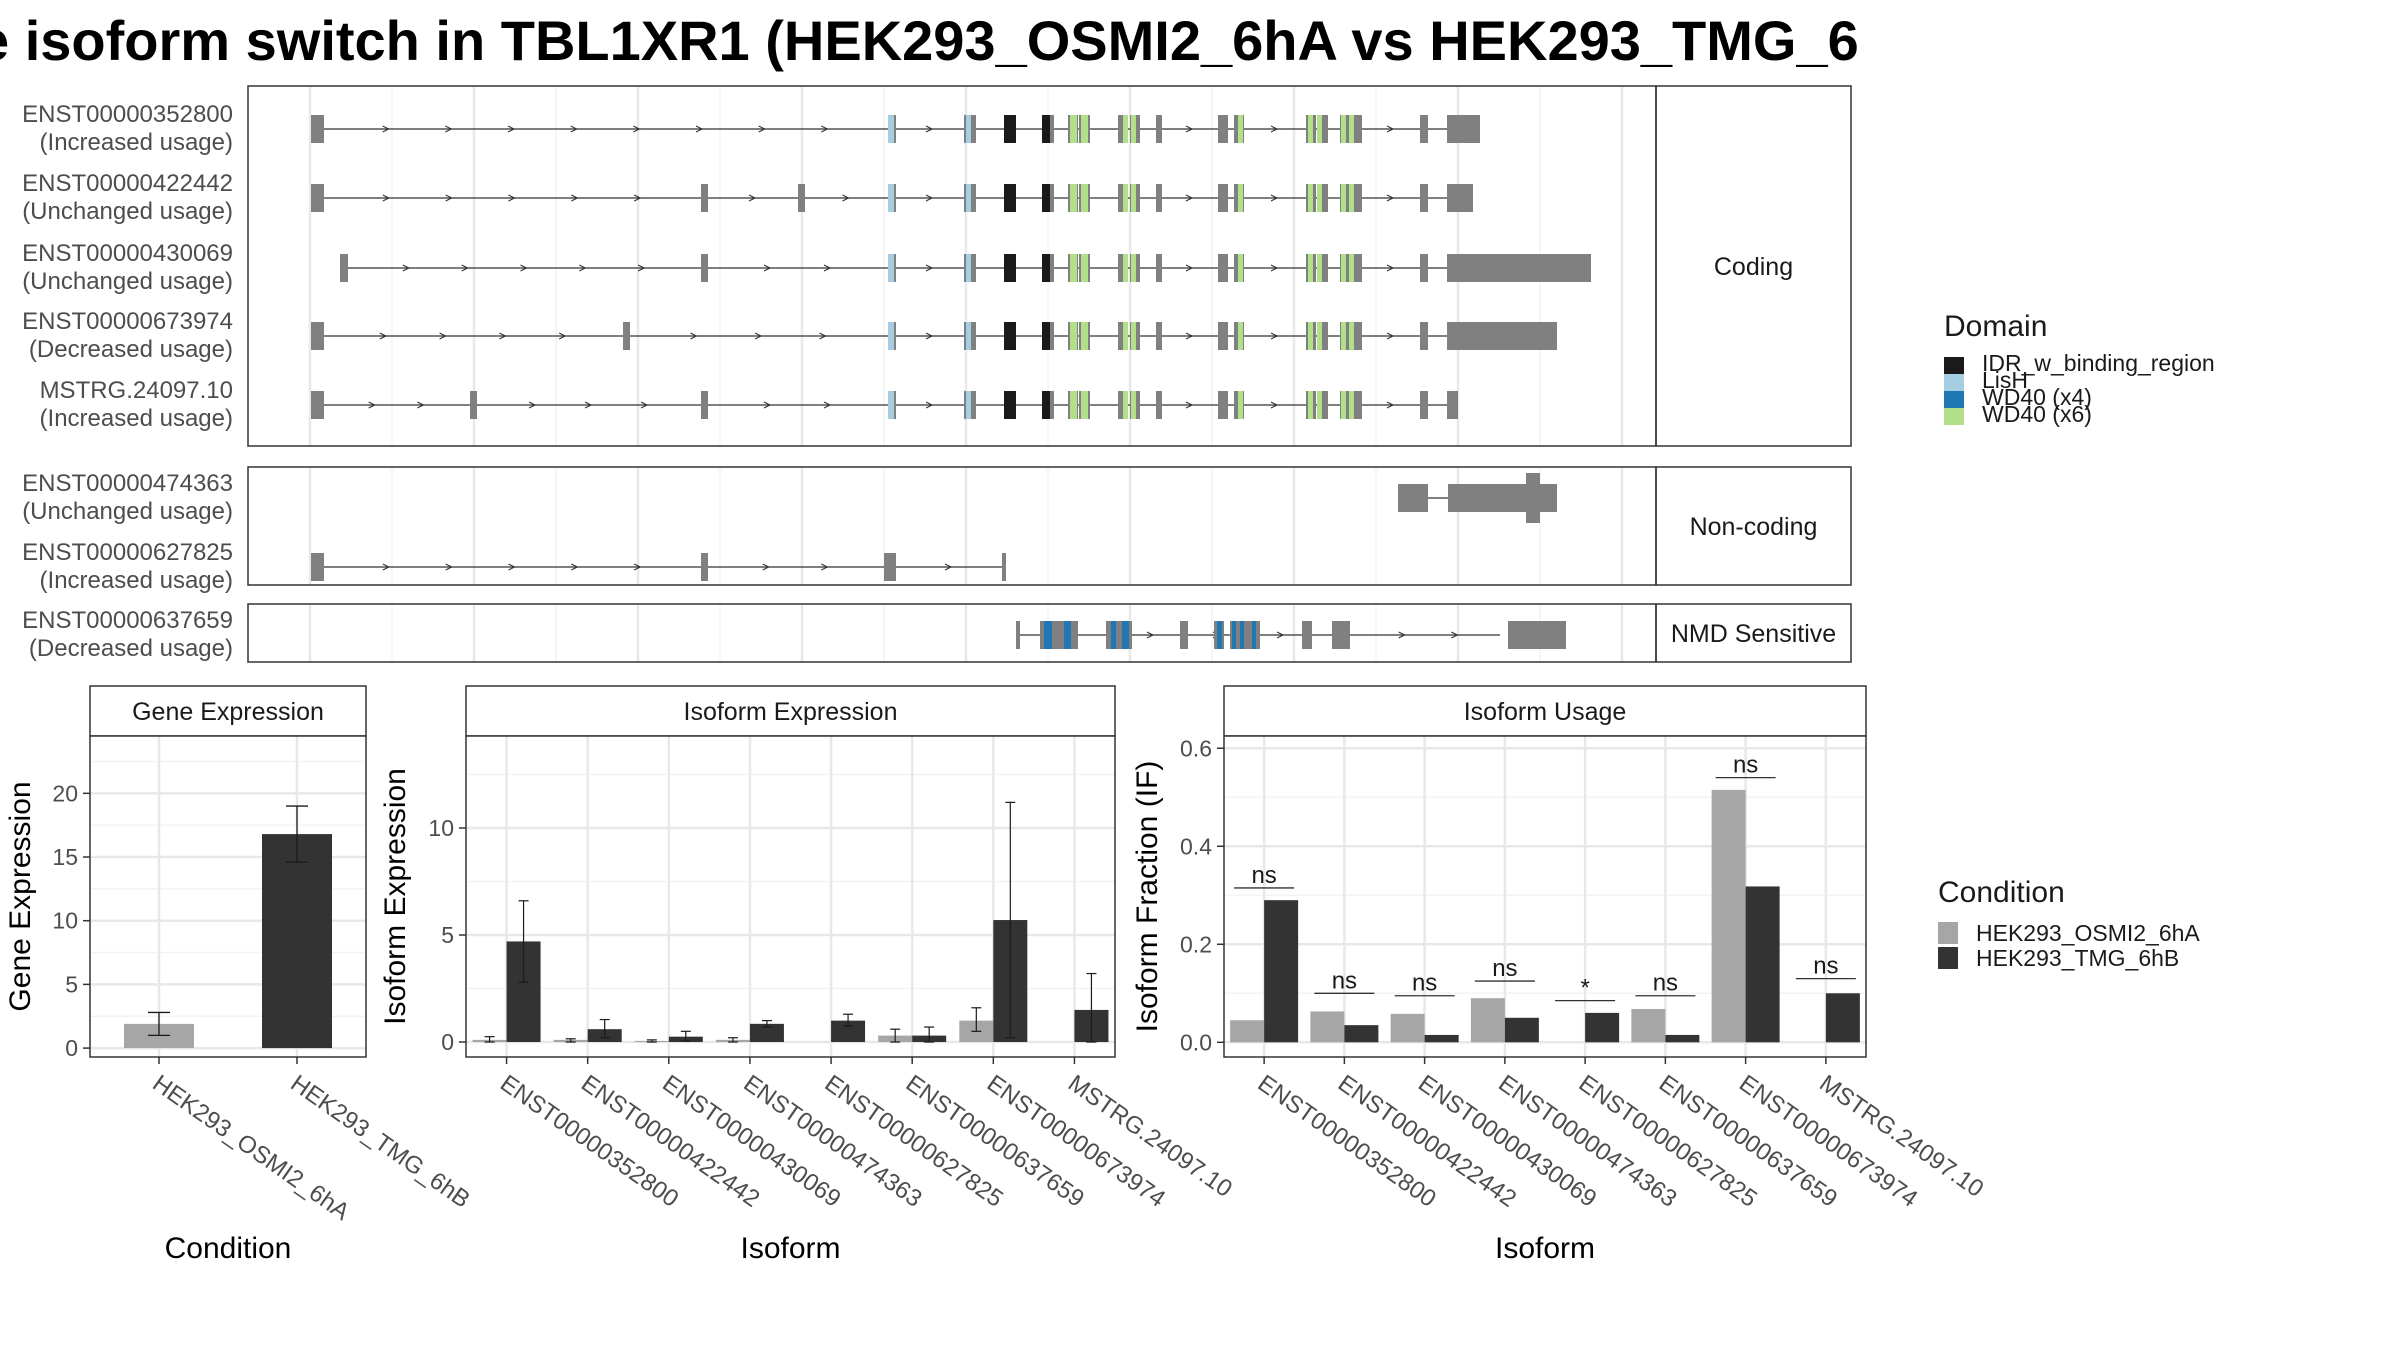 Image resolution: width=2400 pixels, height=1350 pixels. What do you see at coordinates (2077, 958) in the screenshot?
I see `legend-label: HEK293_TMG_6hB` at bounding box center [2077, 958].